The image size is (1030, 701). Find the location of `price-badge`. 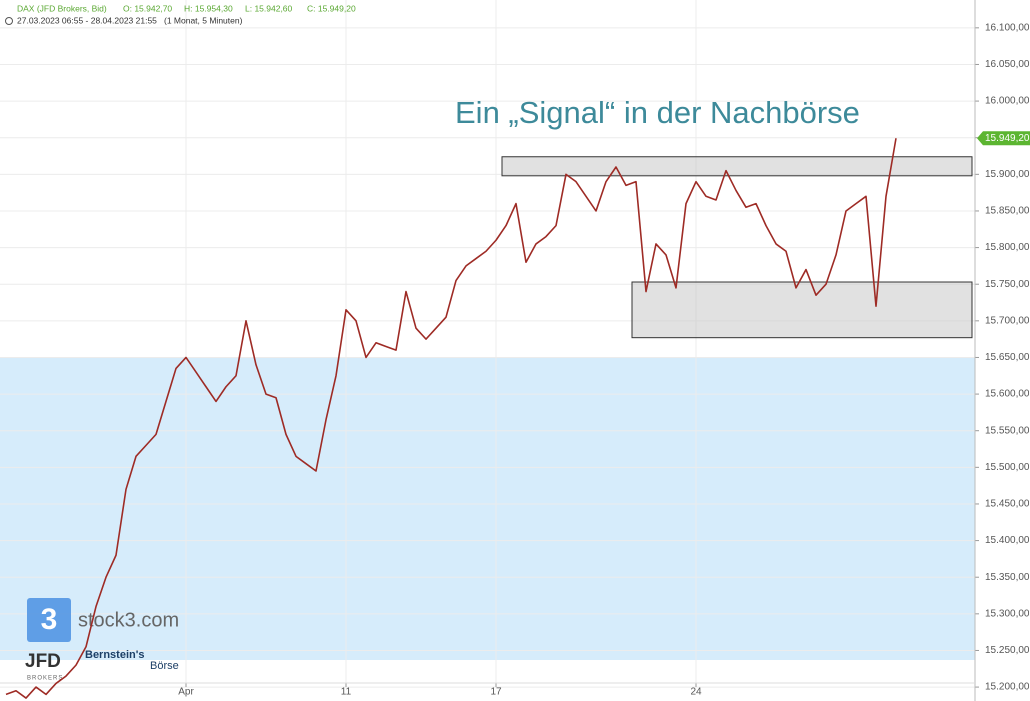

price-badge is located at coordinates (1003, 138).